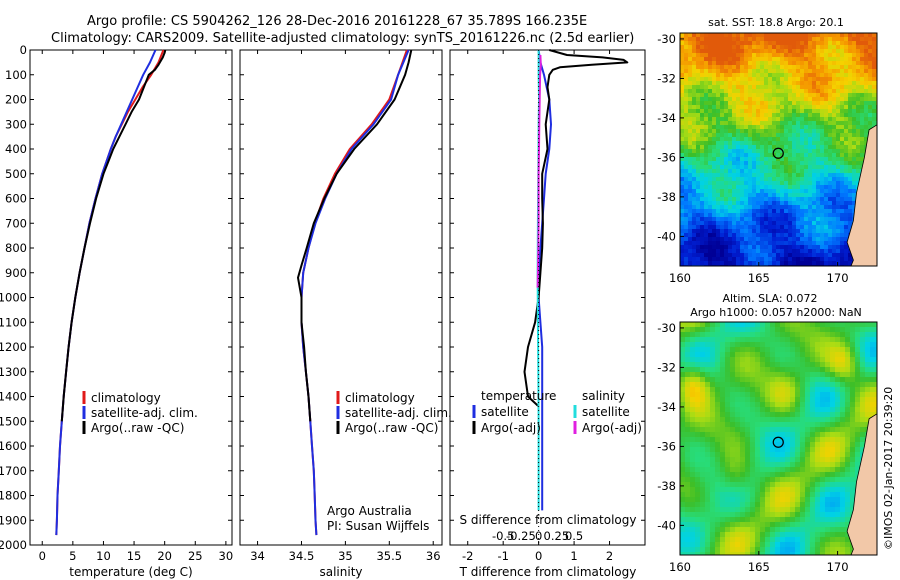 The image size is (900, 580). Describe the element at coordinates (778, 438) in the screenshot. I see `sla-map` at that location.